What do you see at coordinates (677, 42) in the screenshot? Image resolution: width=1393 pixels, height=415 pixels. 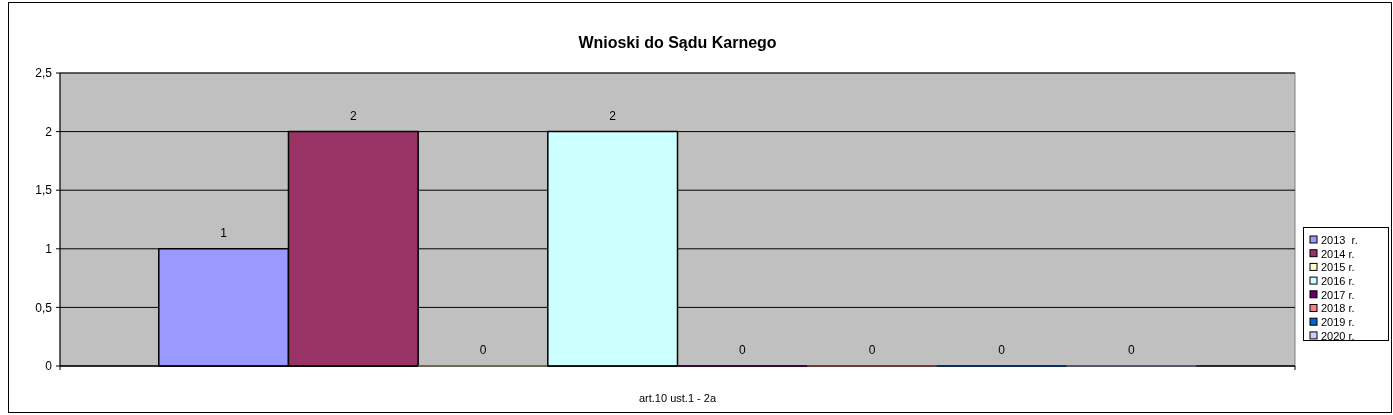 I see `chart-title: Wnioski do Sądu Karnego` at bounding box center [677, 42].